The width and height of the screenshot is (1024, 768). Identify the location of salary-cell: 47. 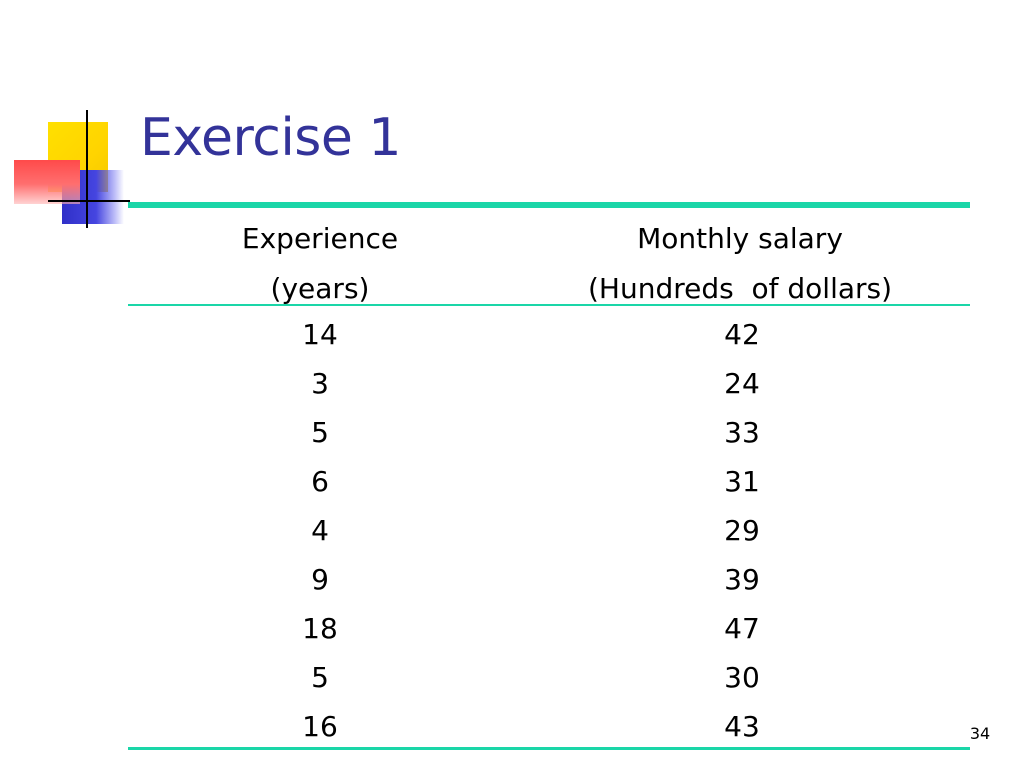
(742, 628).